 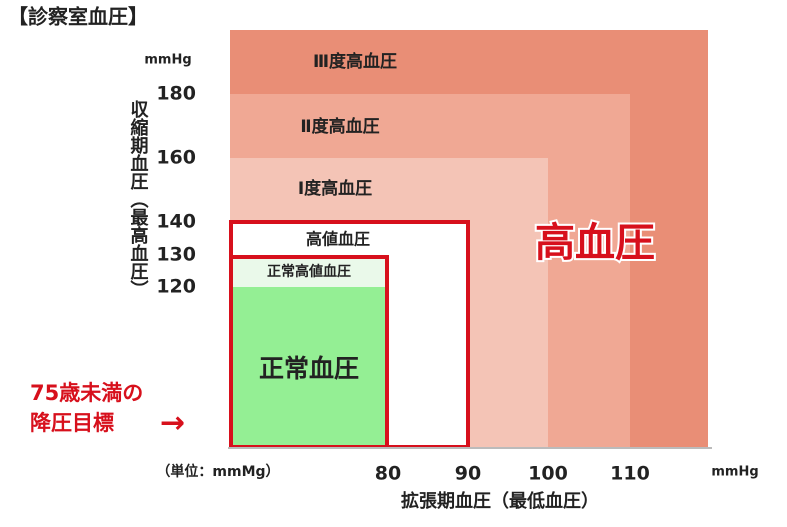 I want to click on title: 【診察室血圧】, so click(x=78, y=17).